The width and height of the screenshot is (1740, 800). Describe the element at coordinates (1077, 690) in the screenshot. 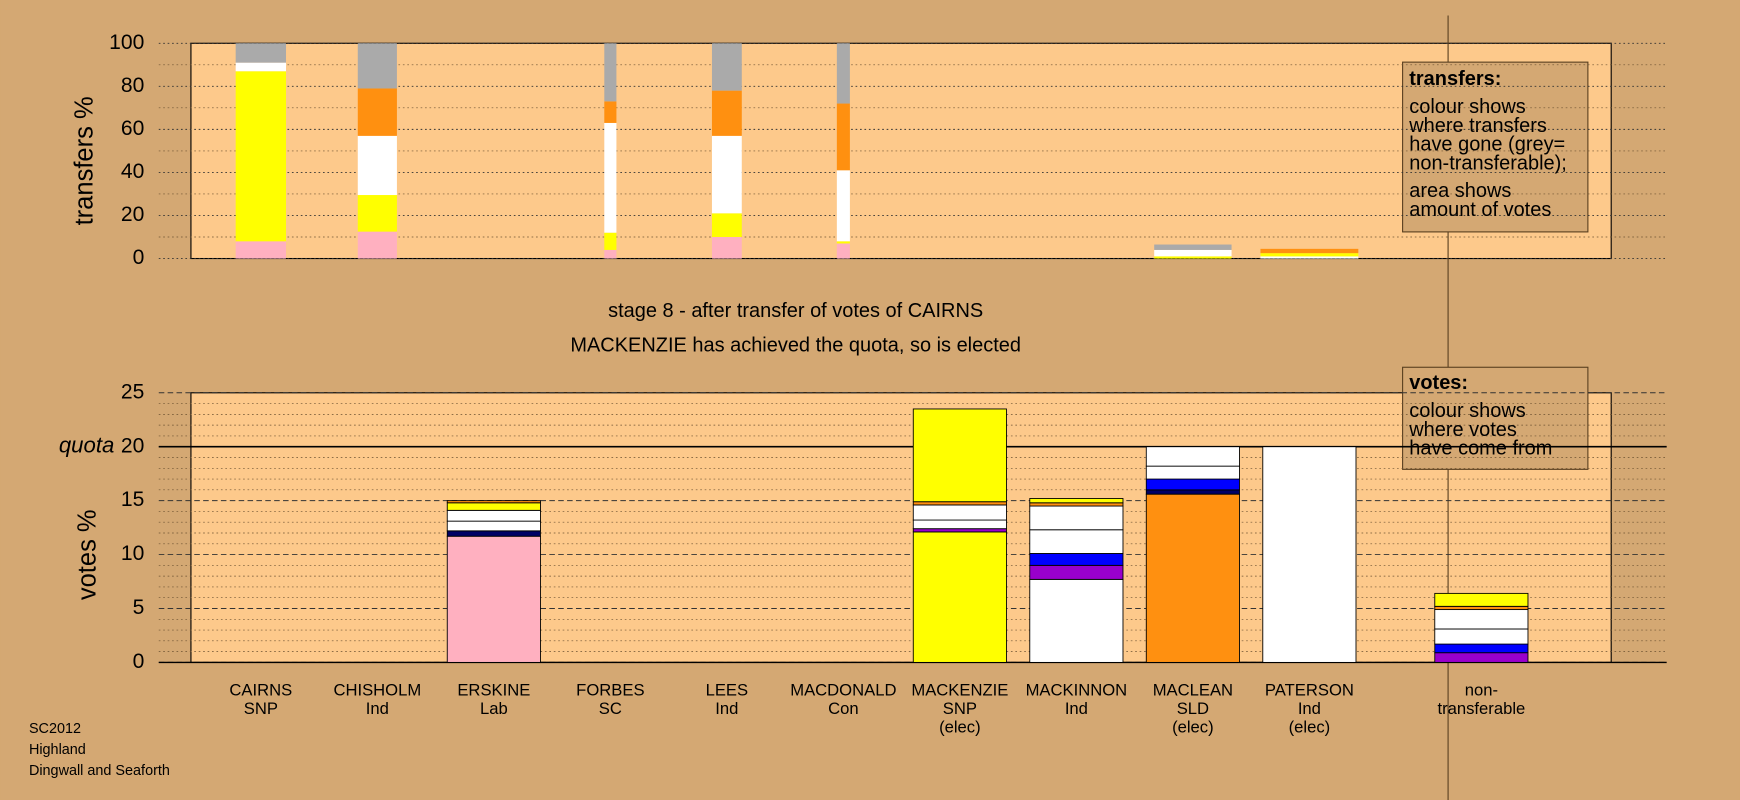

I see `x-tick-label: MACKINNON` at that location.